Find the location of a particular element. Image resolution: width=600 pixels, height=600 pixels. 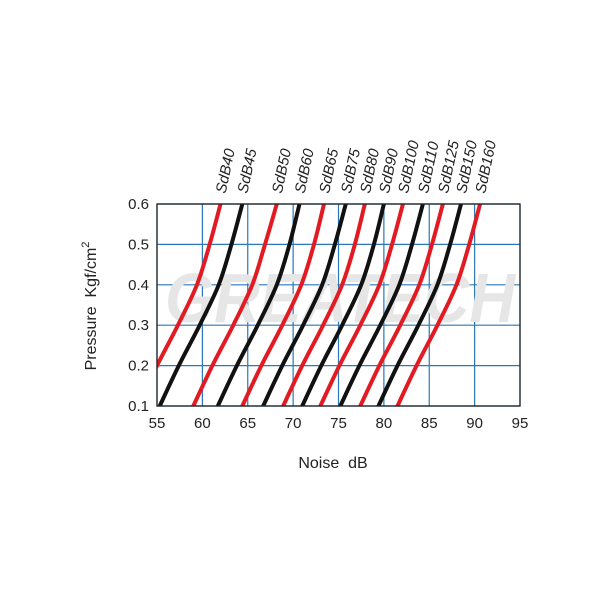

curve-sdb160 is located at coordinates (439, 305).